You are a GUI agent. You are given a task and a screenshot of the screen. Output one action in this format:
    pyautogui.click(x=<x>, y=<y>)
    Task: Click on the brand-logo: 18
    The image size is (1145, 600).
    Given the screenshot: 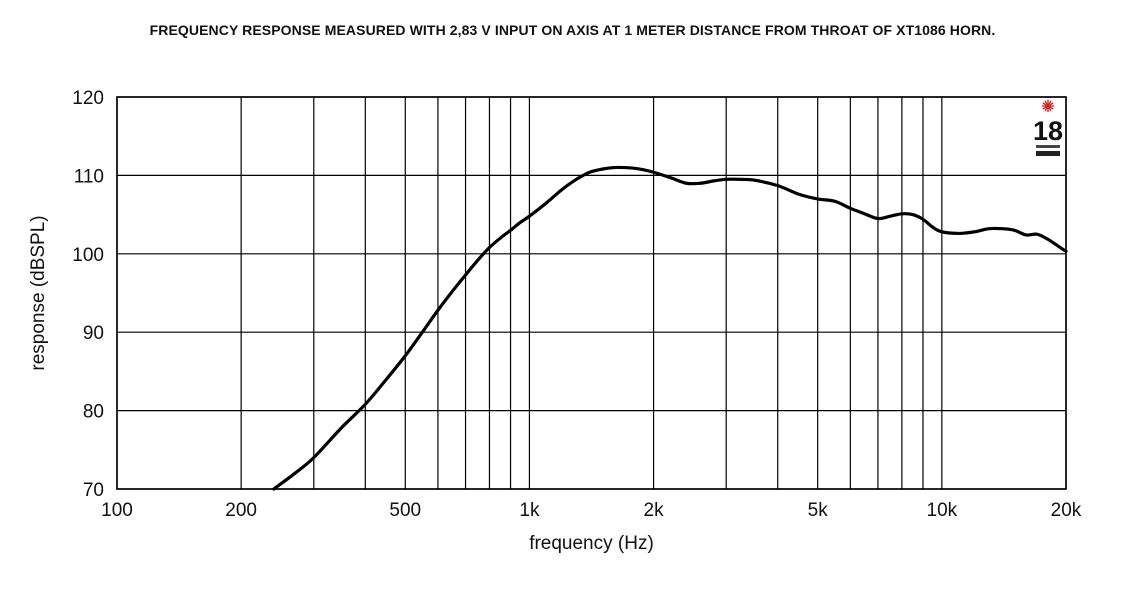 What is the action you would take?
    pyautogui.click(x=1048, y=128)
    